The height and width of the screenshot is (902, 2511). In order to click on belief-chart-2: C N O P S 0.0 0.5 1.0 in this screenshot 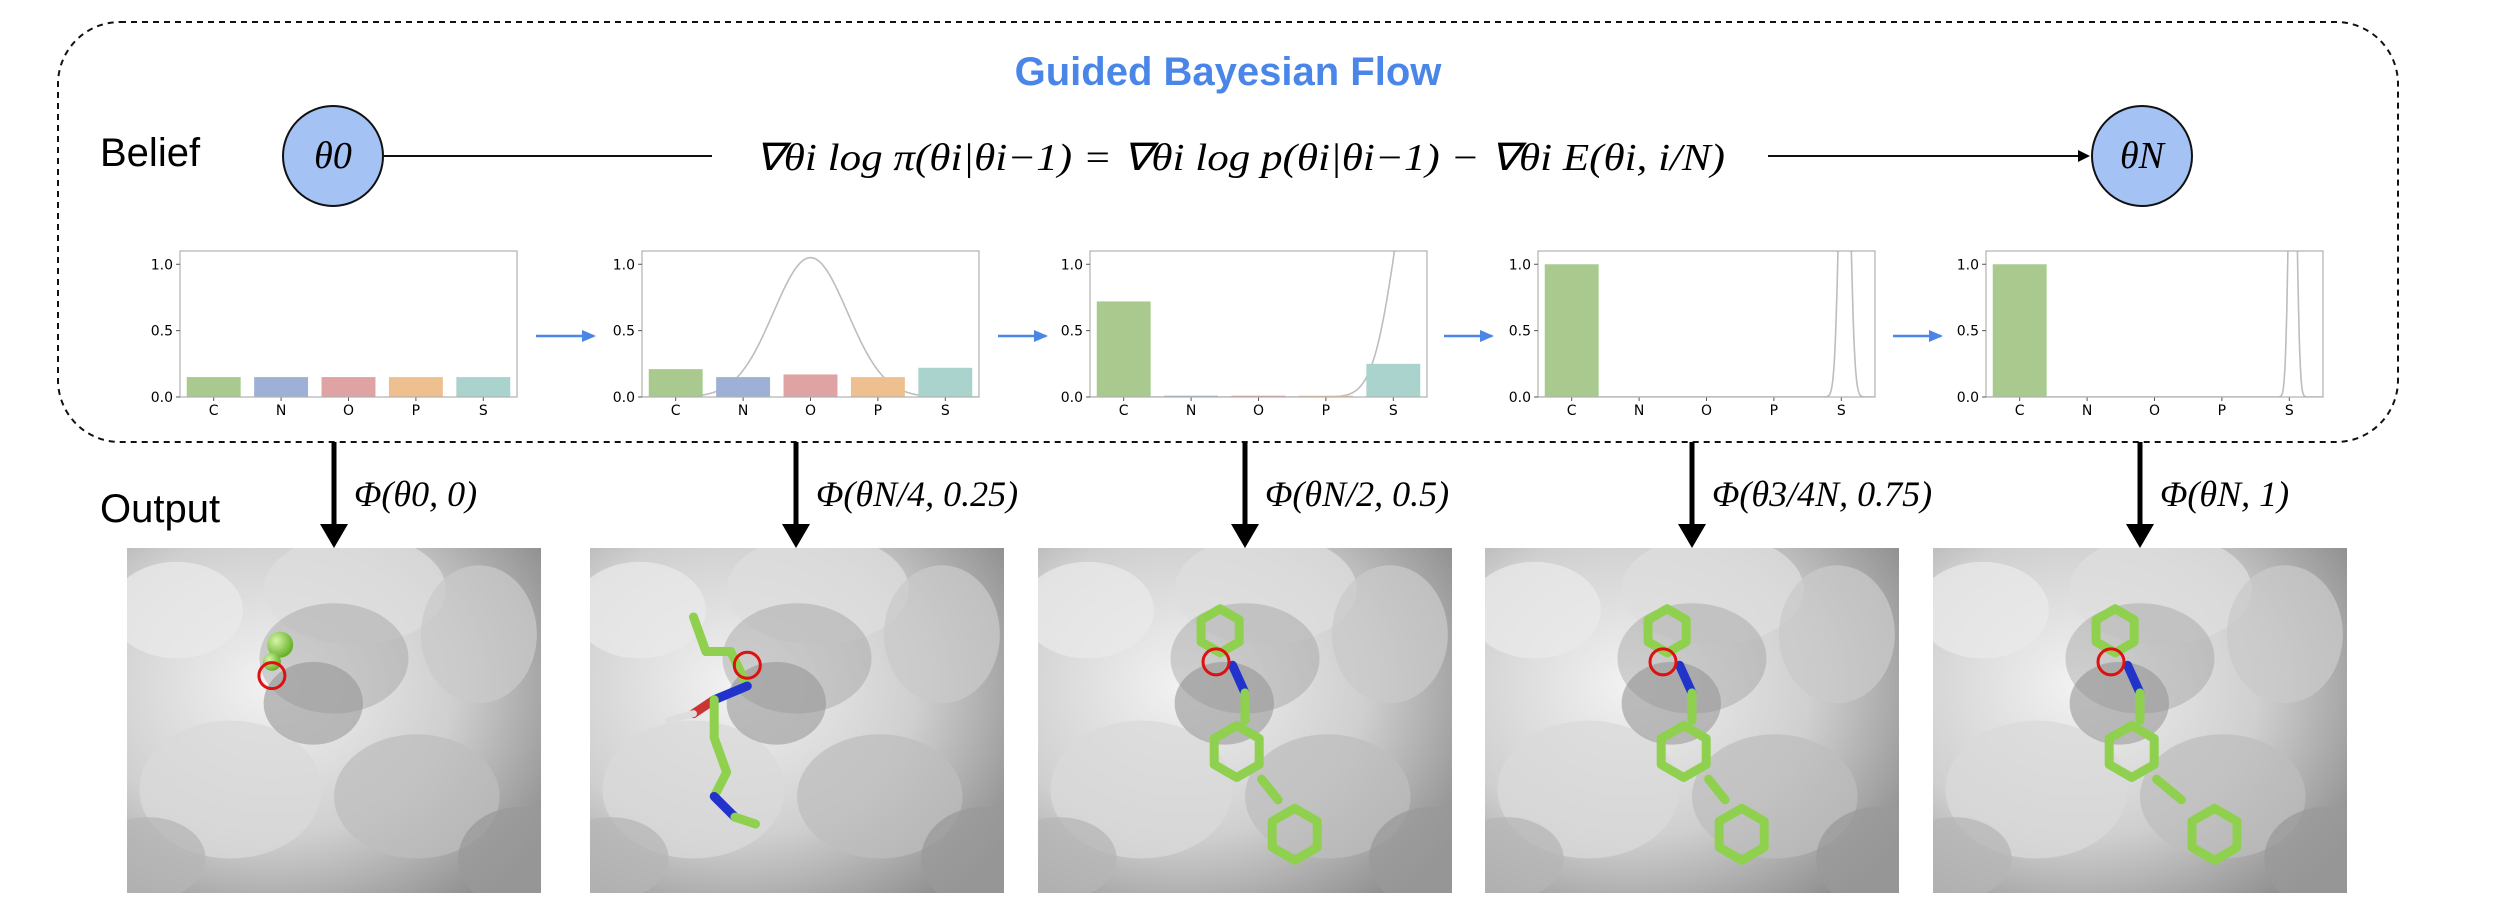, I will do `click(796, 334)`.